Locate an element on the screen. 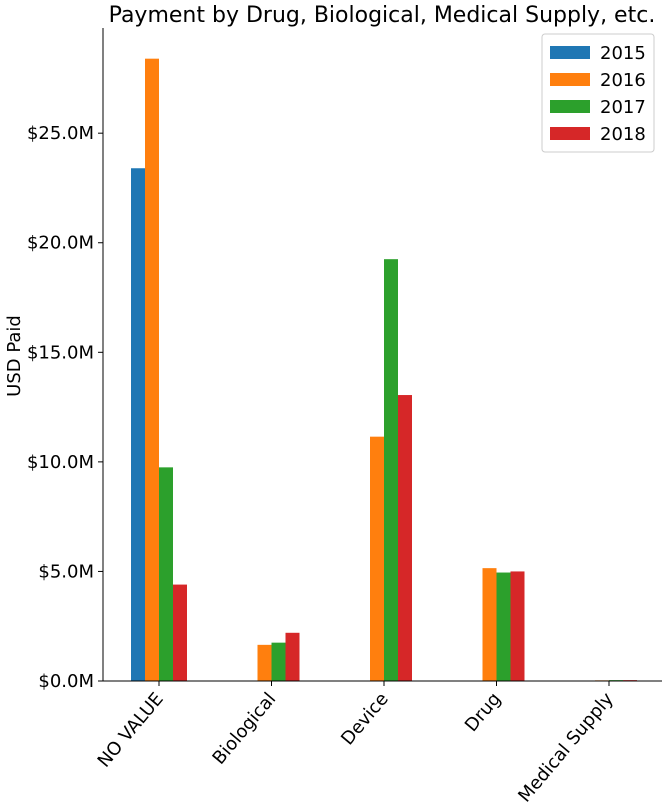 Image resolution: width=668 pixels, height=811 pixels. legend-swatch-2016 is located at coordinates (570, 79).